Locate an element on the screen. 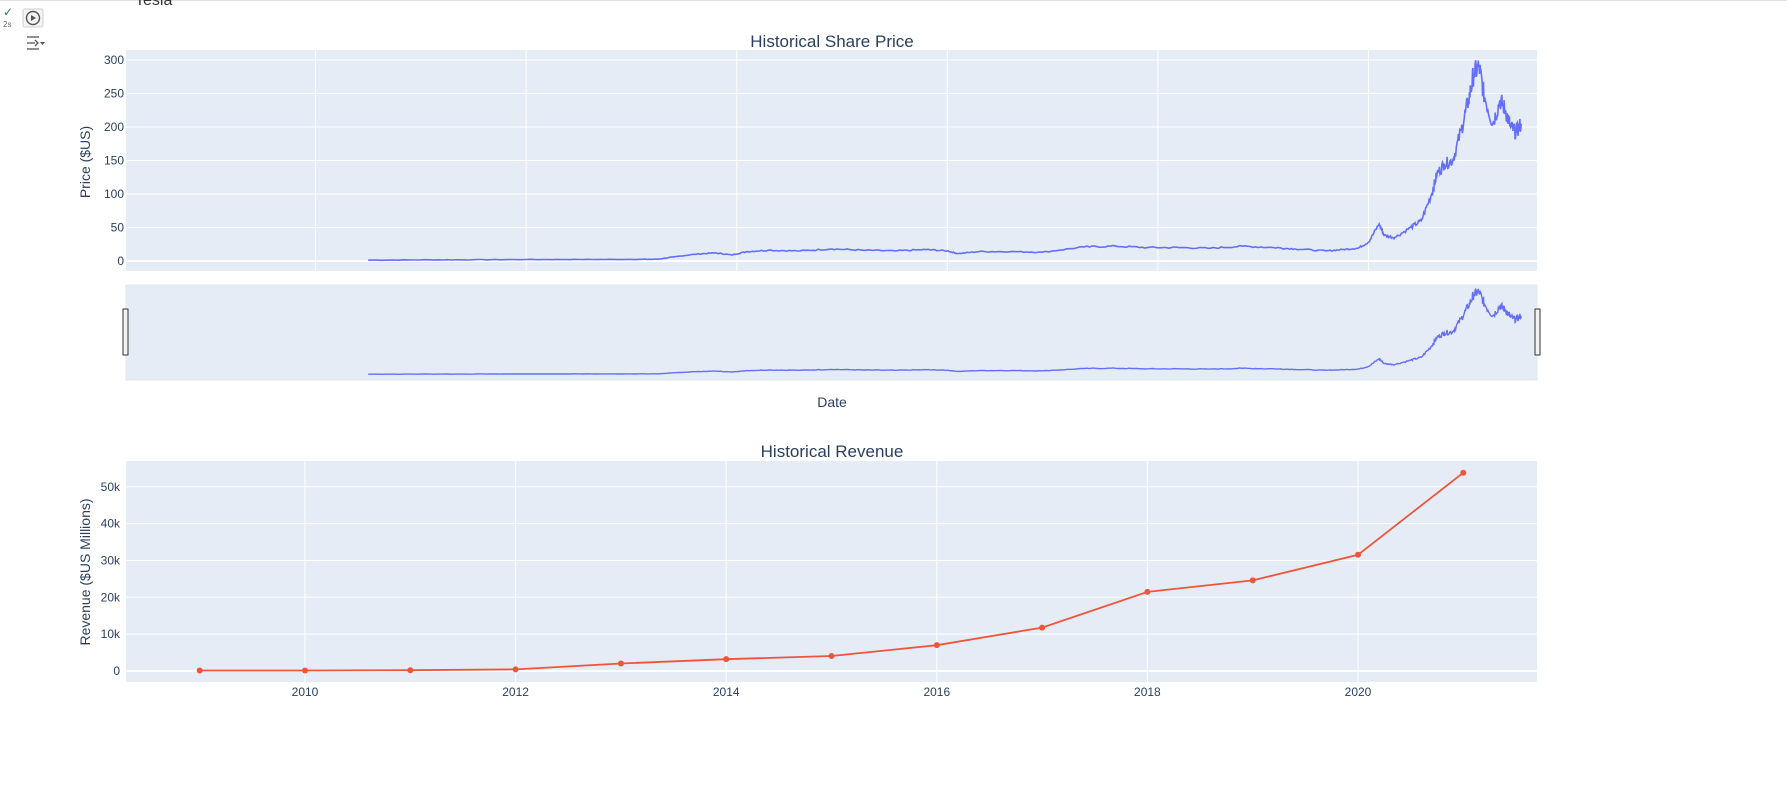  price-y-ticks: 0 50 100 150 200 250 300 is located at coordinates (114, 160).